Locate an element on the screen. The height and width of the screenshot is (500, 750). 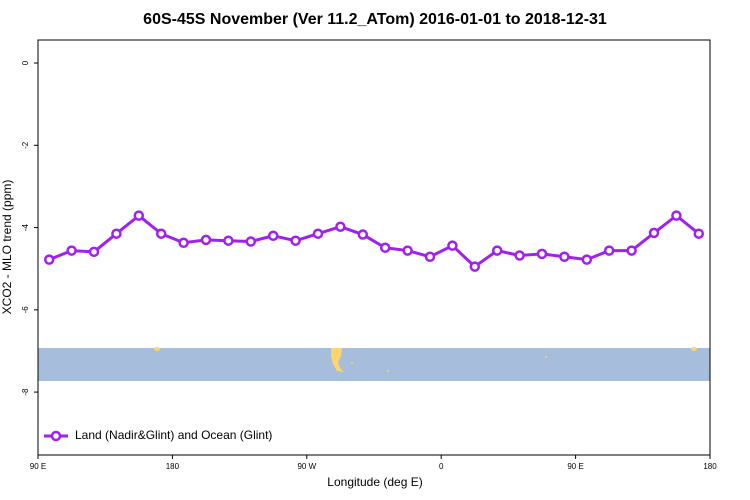
x-tick-label: 90 W is located at coordinates (306, 466).